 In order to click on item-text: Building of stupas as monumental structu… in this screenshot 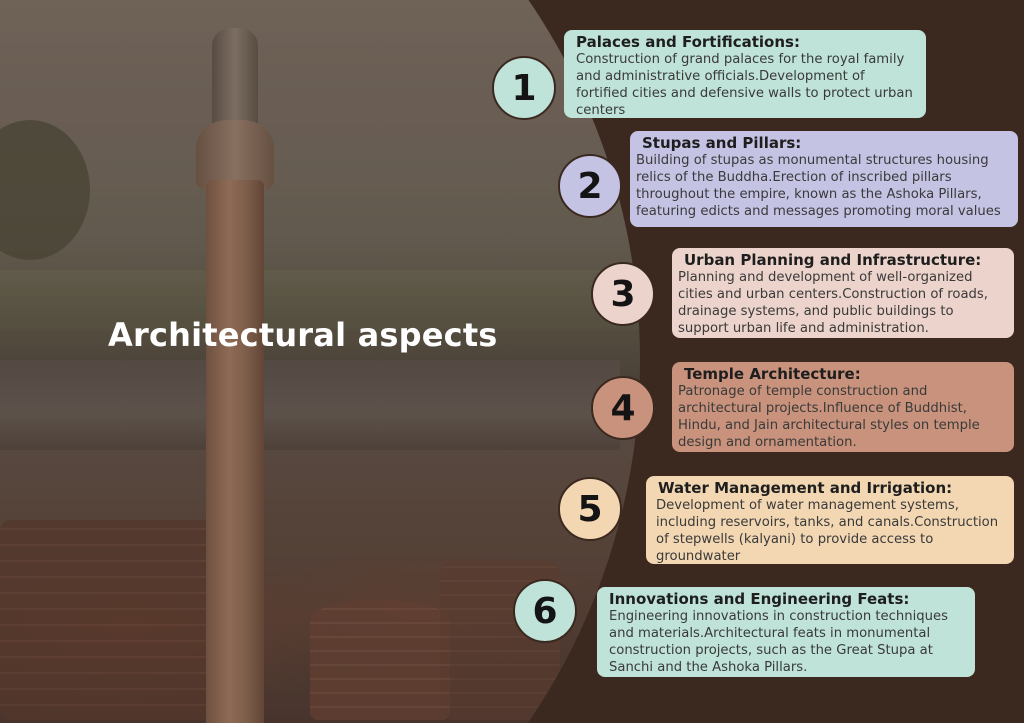, I will do `click(818, 186)`.